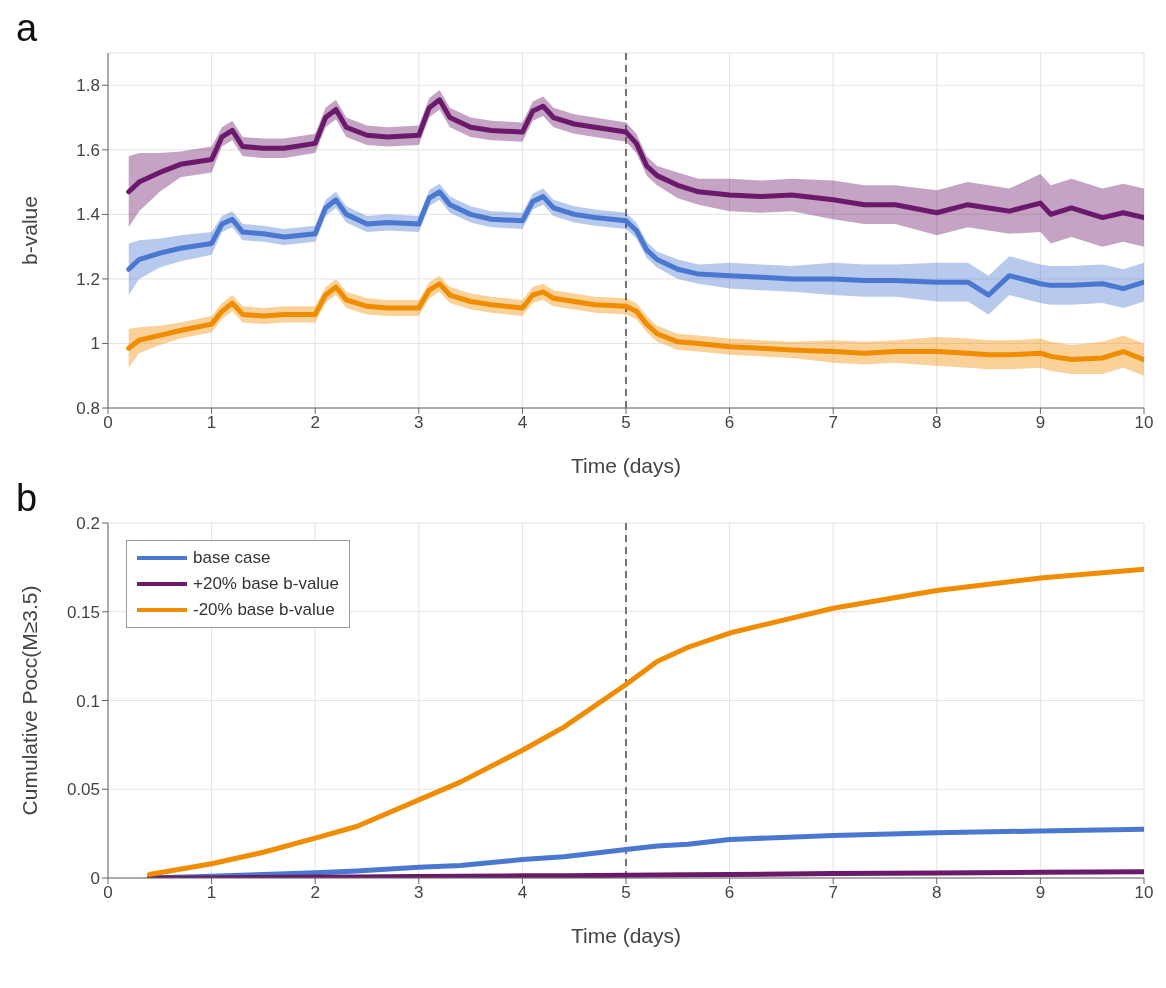  Describe the element at coordinates (88, 150) in the screenshot. I see `y-tick-label: 1.6` at that location.